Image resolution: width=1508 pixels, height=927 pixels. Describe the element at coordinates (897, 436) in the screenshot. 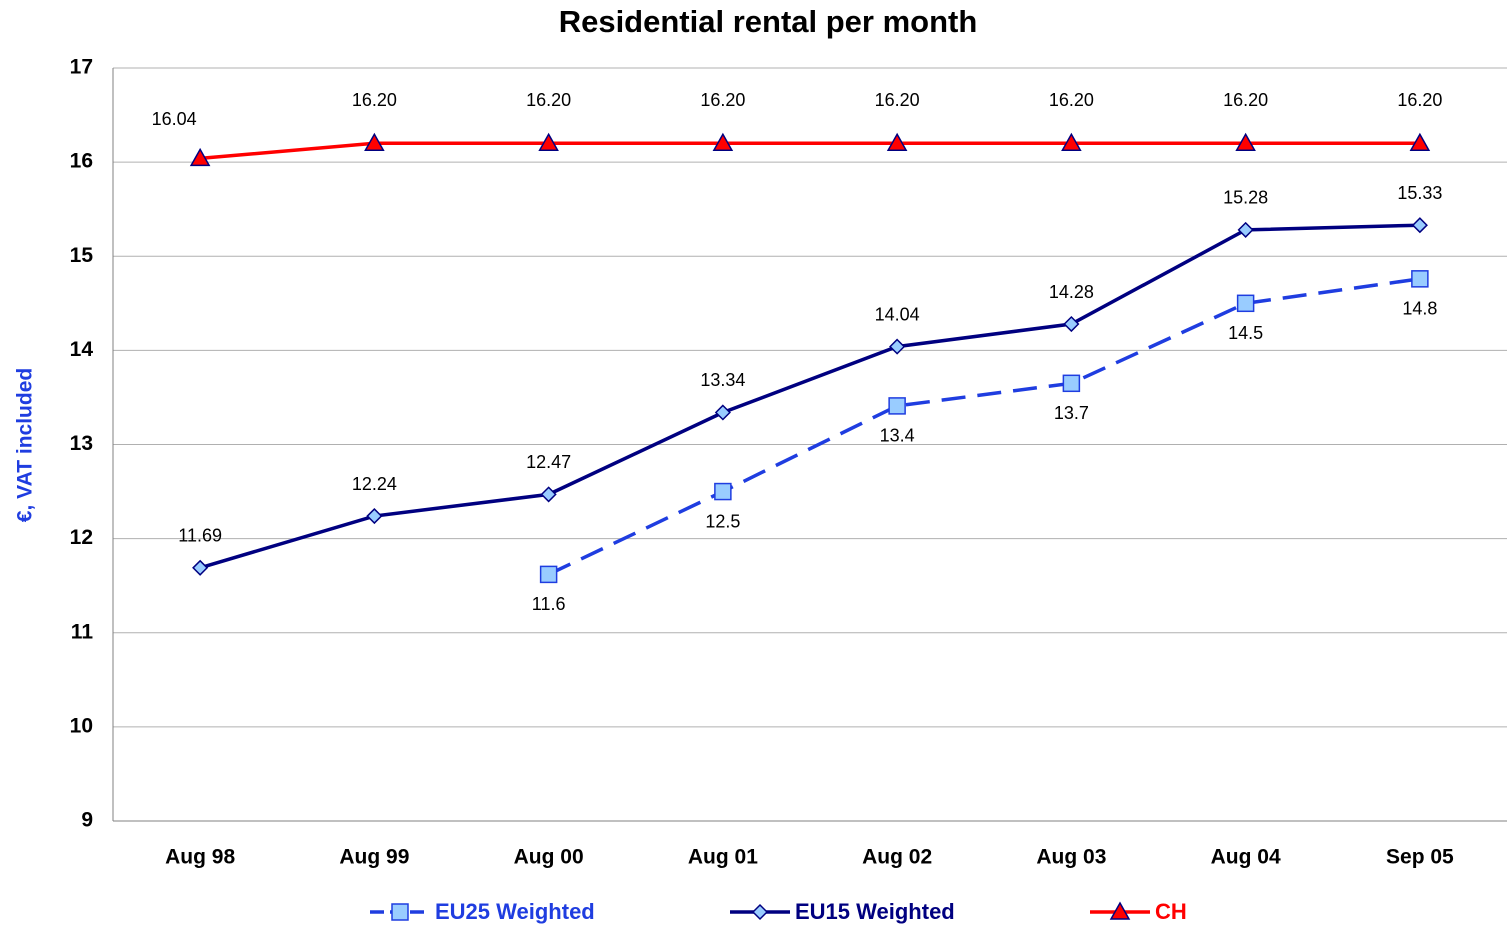

I see `data-label: 13.4` at that location.